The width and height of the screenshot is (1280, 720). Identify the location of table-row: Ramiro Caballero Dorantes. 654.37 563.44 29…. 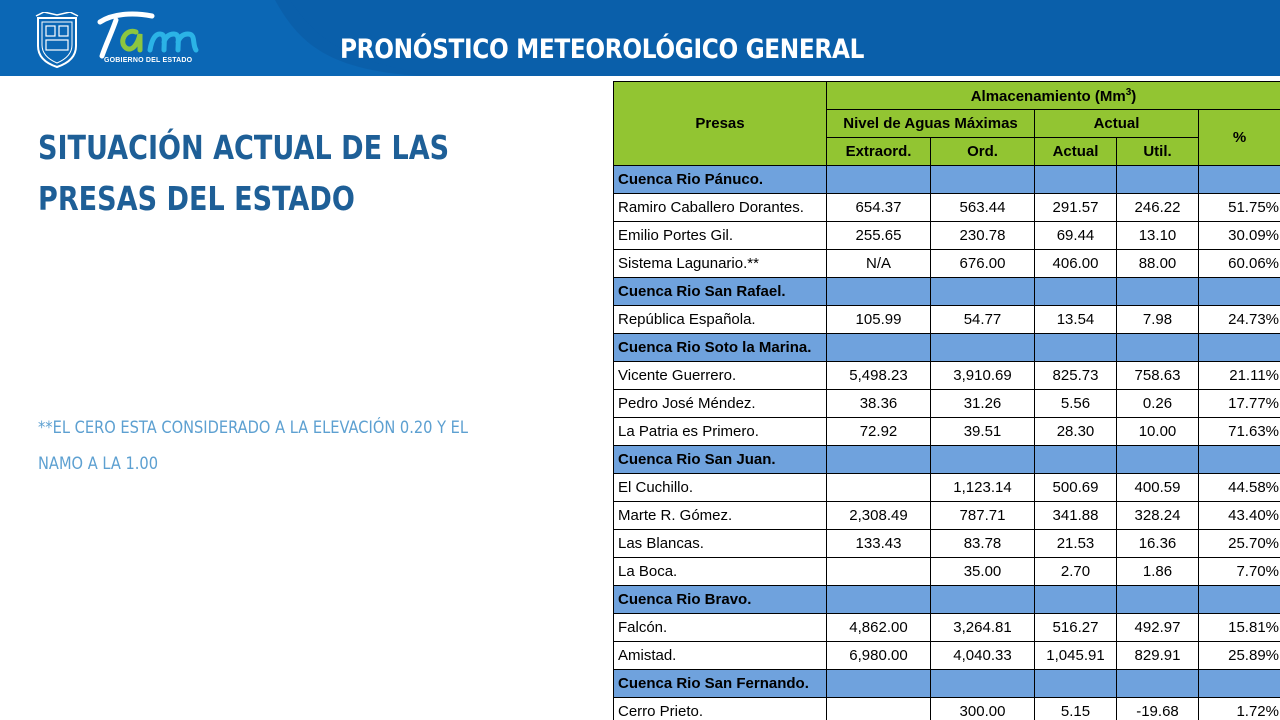
(946, 207).